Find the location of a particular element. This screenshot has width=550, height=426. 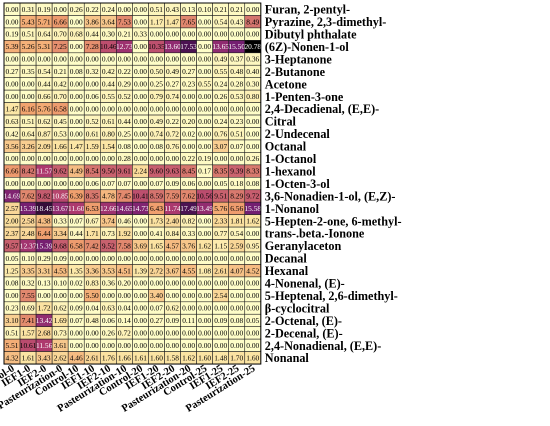

cell-value-label: 0.95 is located at coordinates (252, 245).